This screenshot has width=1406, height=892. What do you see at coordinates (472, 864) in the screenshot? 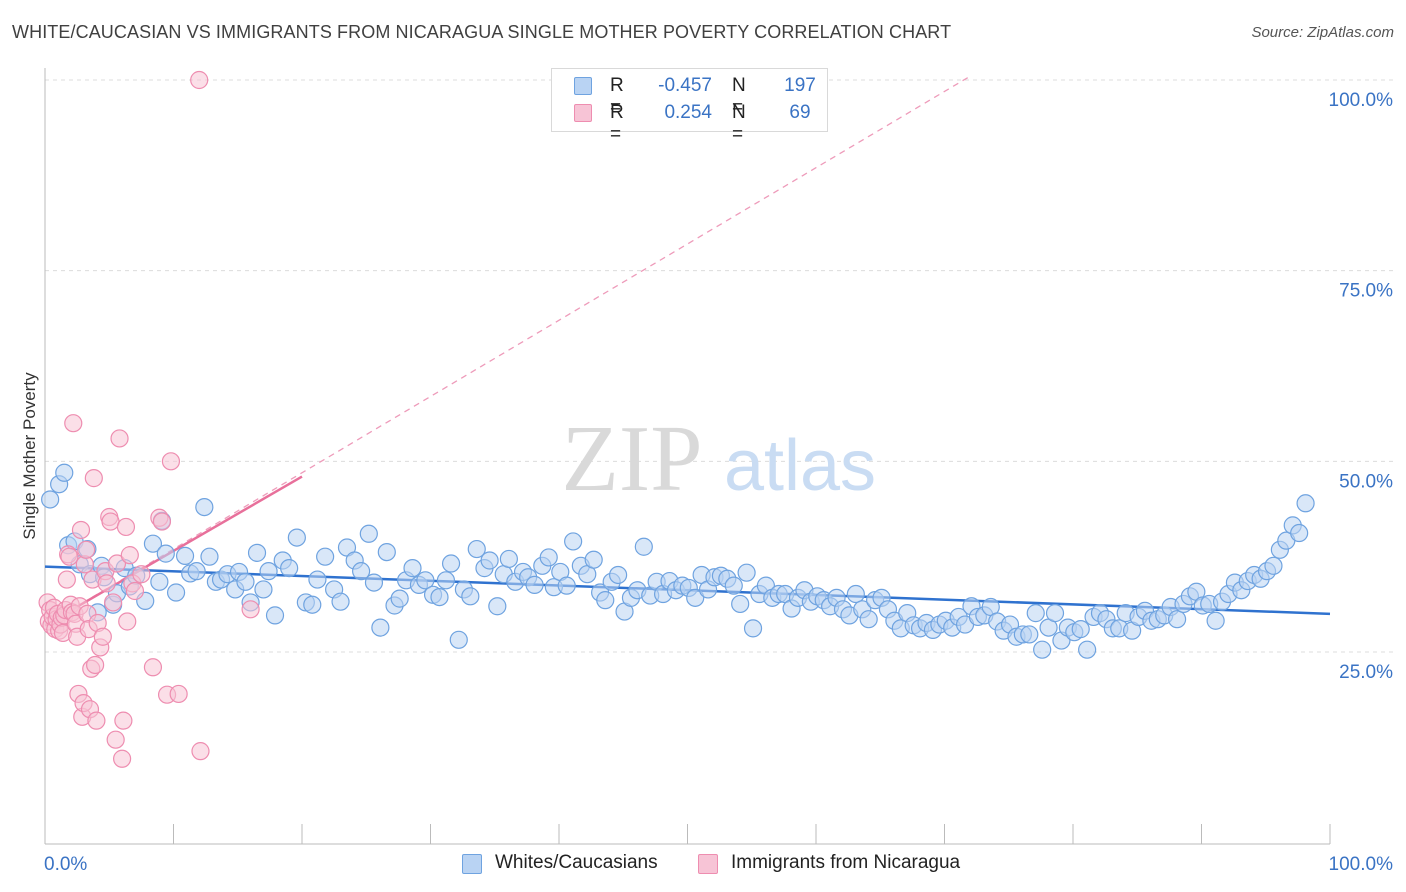
I see `bottom-legend-swatch-whites` at bounding box center [472, 864].